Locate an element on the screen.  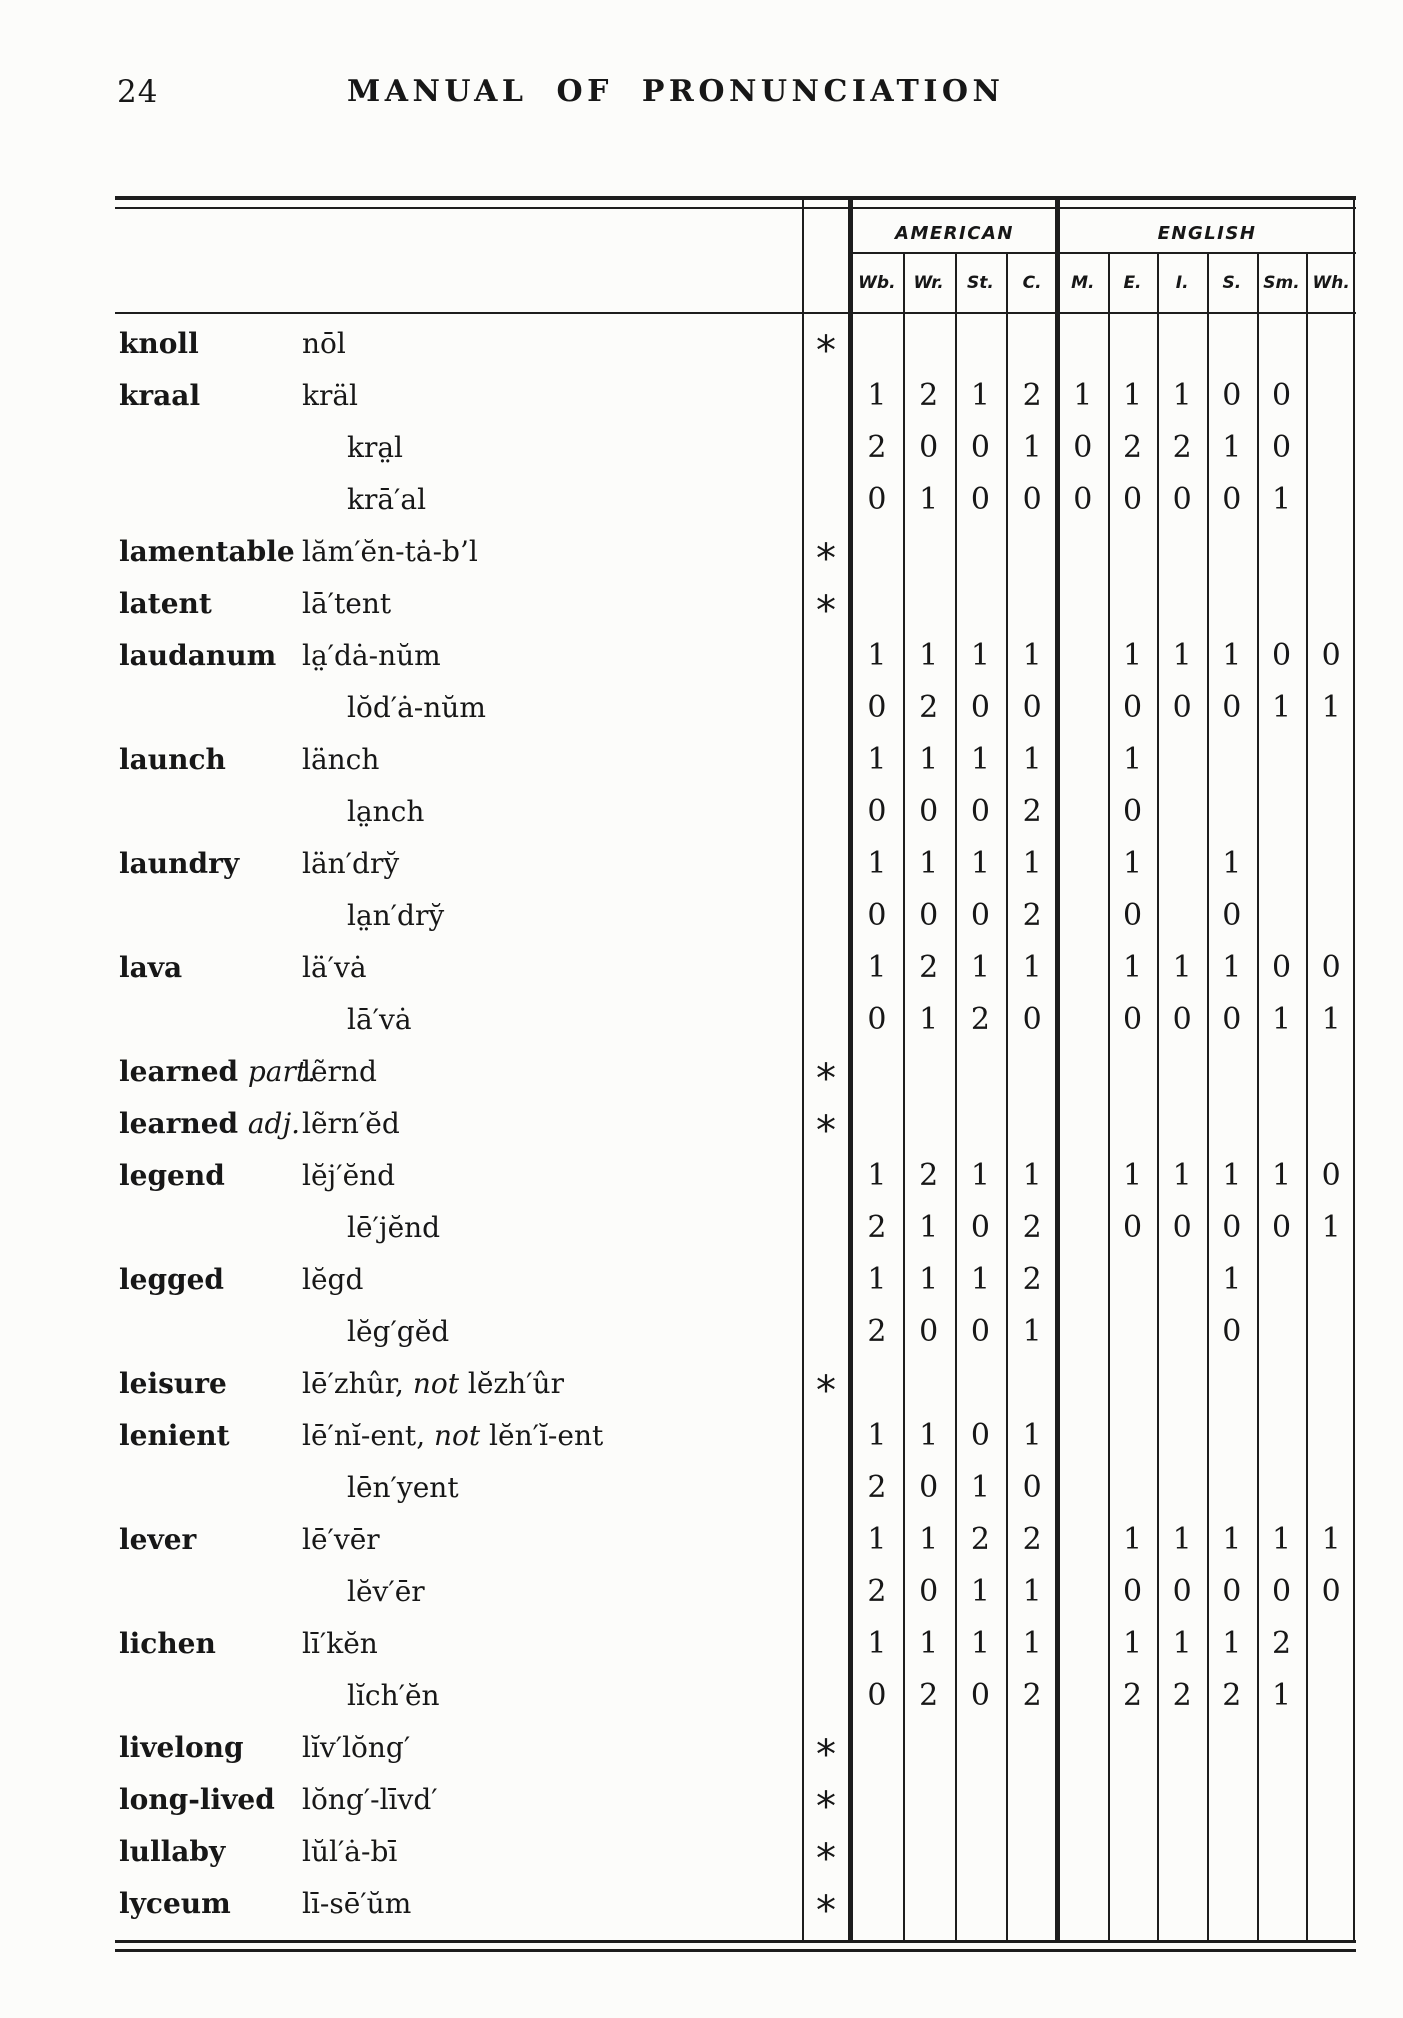
entry-pronunciation: lēn′yent is located at coordinates (403, 1487).